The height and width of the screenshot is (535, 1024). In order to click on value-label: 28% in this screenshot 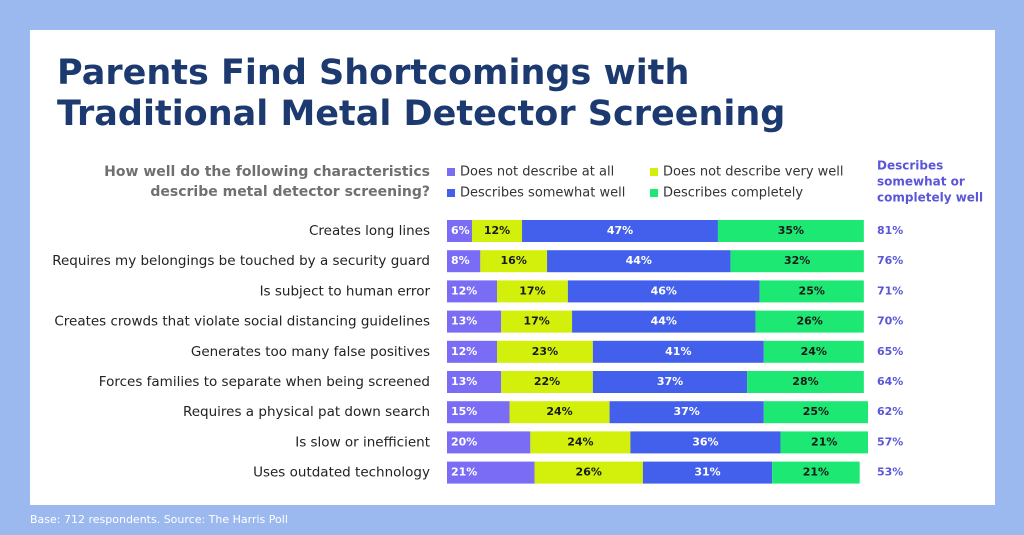, I will do `click(805, 381)`.